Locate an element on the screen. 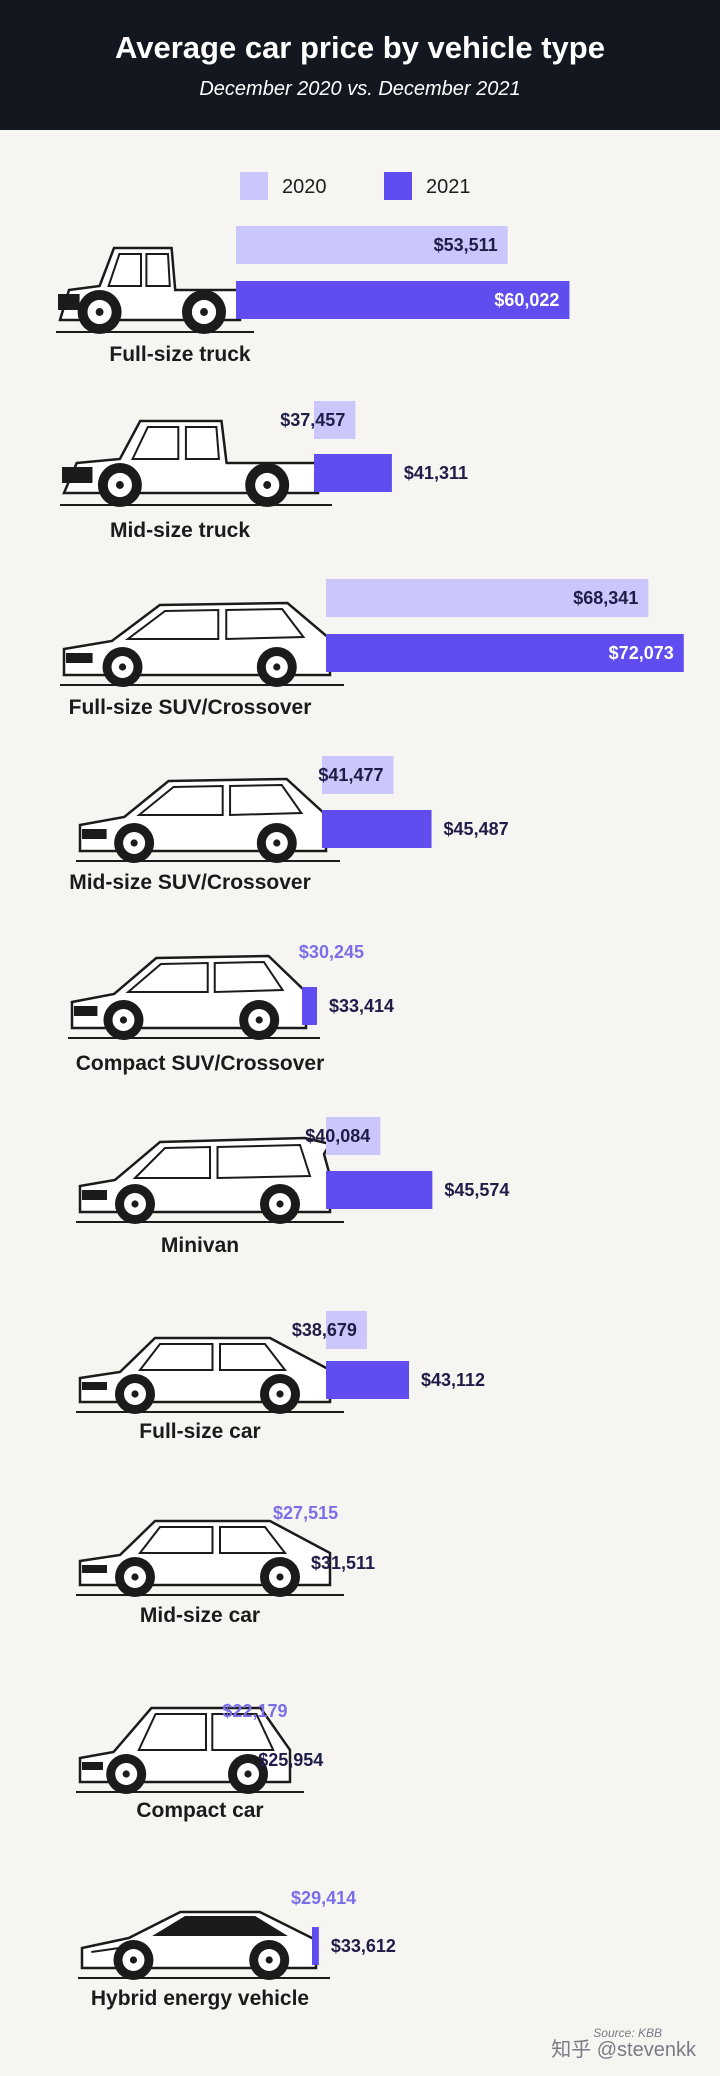 The image size is (720, 2076). hybrid-vehicle-icon is located at coordinates (204, 1945).